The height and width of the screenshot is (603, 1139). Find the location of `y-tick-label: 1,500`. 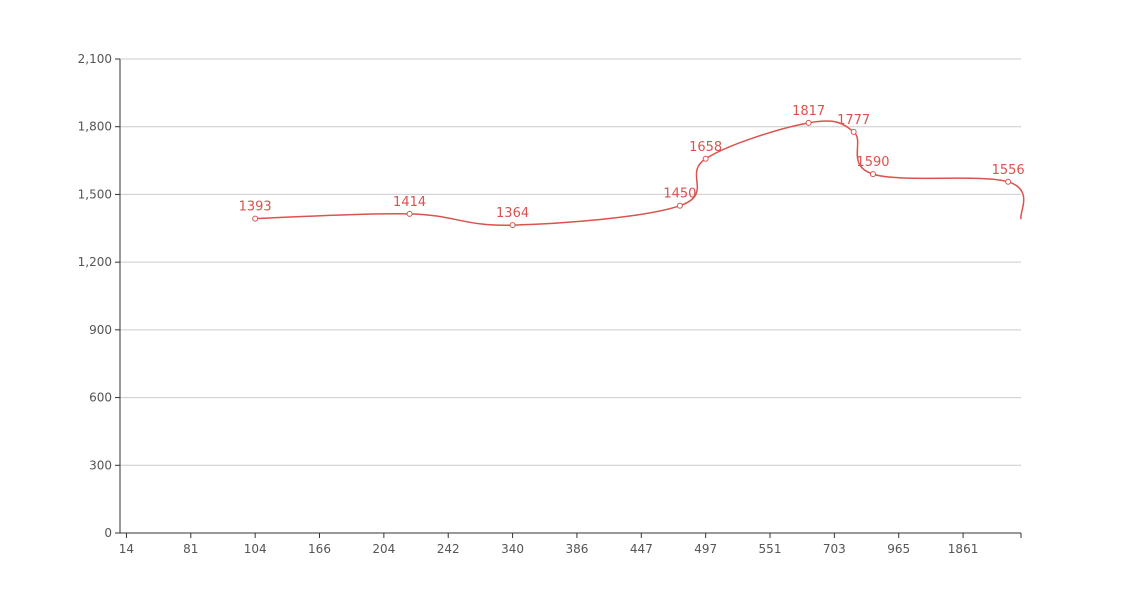

y-tick-label: 1,500 is located at coordinates (95, 194).